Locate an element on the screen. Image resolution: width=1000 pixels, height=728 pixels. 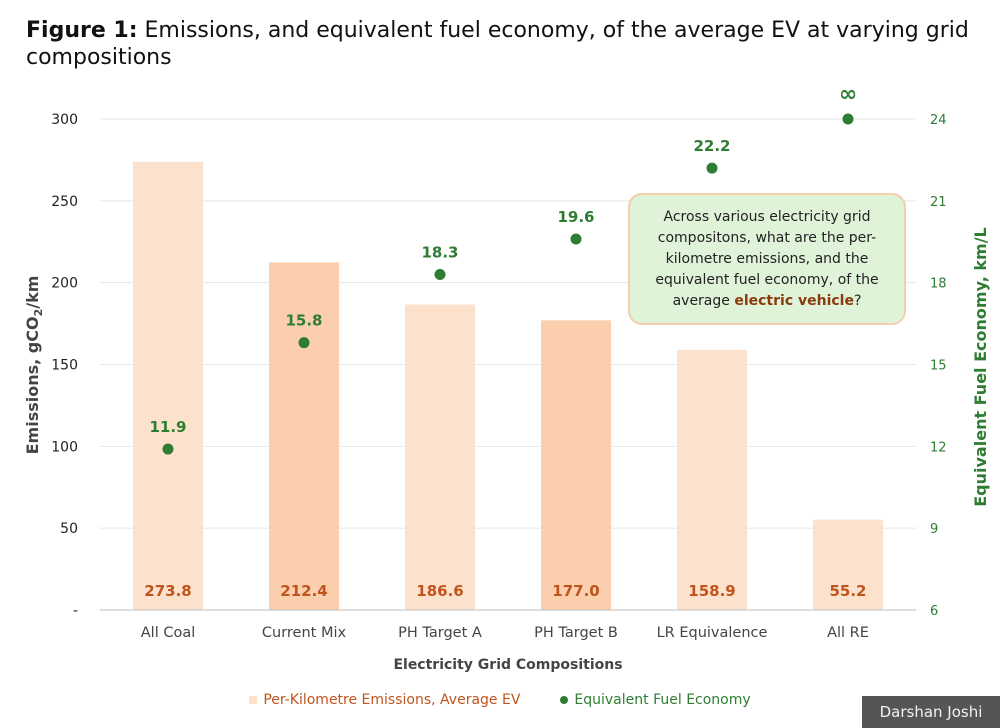
right-axis-title: Equivalent Fuel Economy, km/L is located at coordinates (980, 367).